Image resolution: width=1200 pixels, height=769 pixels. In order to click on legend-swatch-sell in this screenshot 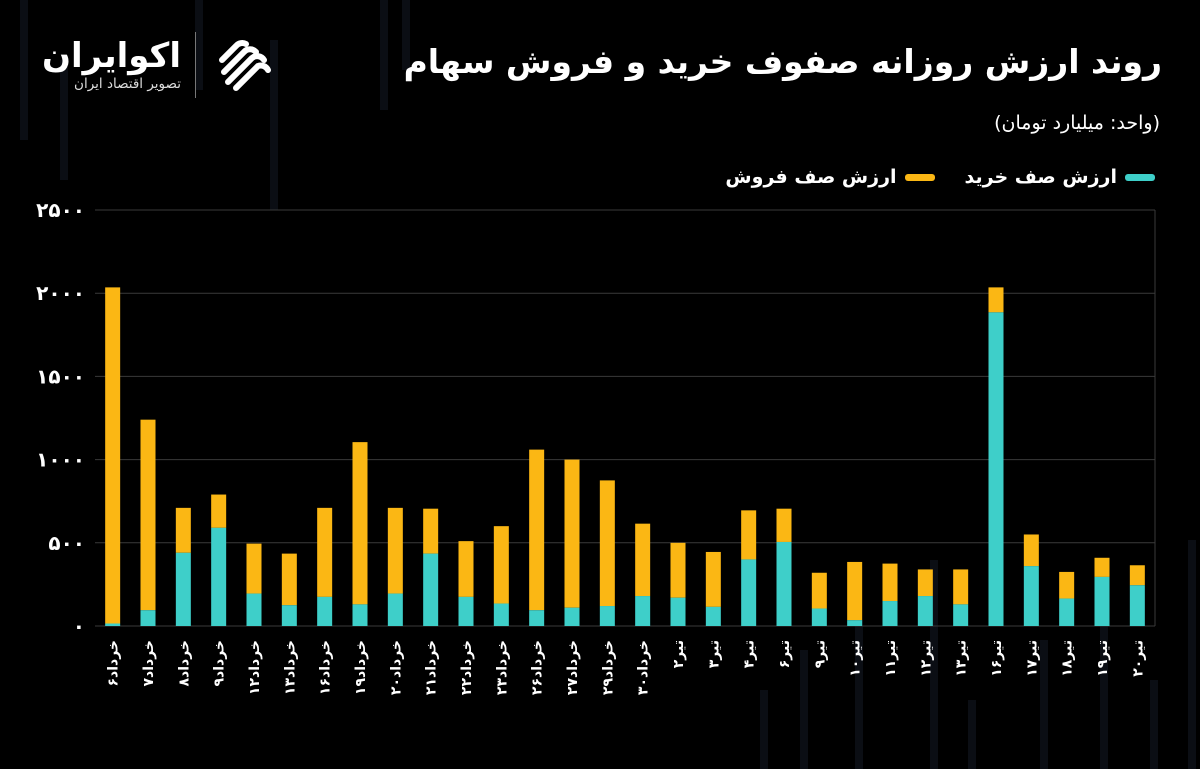, I will do `click(919, 177)`.